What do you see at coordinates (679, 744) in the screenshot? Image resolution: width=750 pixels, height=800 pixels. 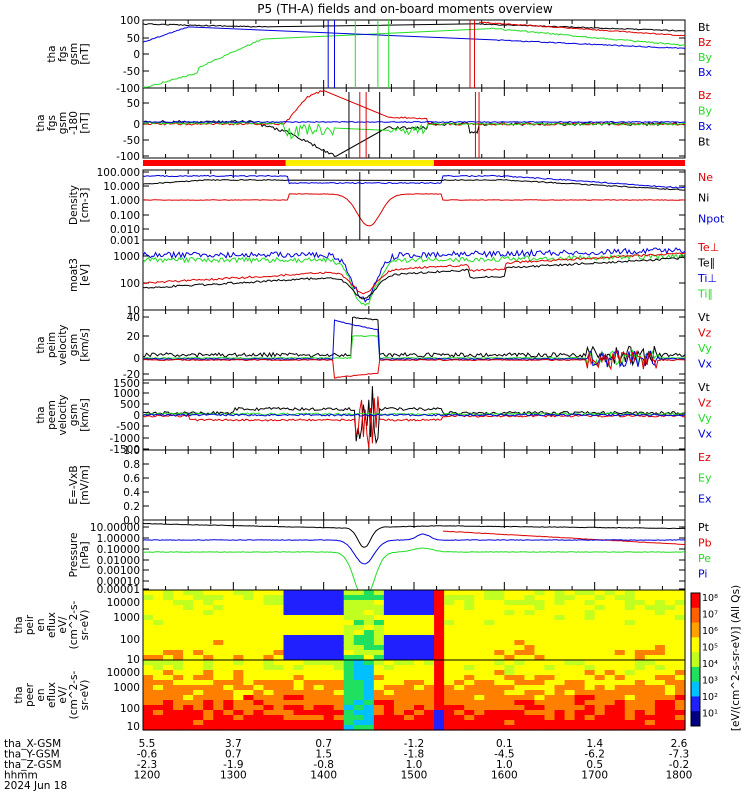 I see `ephemeris-x: 2.6` at bounding box center [679, 744].